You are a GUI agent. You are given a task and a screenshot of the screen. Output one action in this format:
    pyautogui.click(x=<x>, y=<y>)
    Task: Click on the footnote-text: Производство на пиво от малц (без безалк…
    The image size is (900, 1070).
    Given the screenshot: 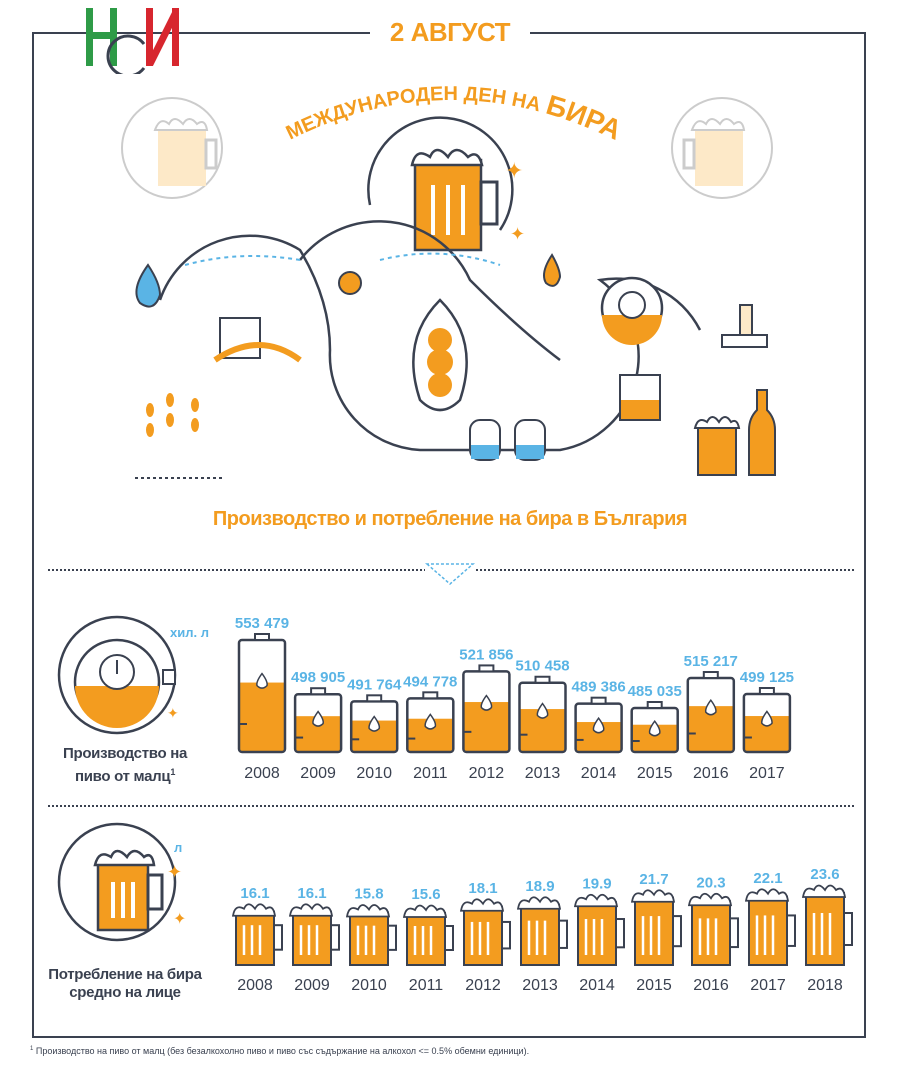 What is the action you would take?
    pyautogui.click(x=282, y=1051)
    